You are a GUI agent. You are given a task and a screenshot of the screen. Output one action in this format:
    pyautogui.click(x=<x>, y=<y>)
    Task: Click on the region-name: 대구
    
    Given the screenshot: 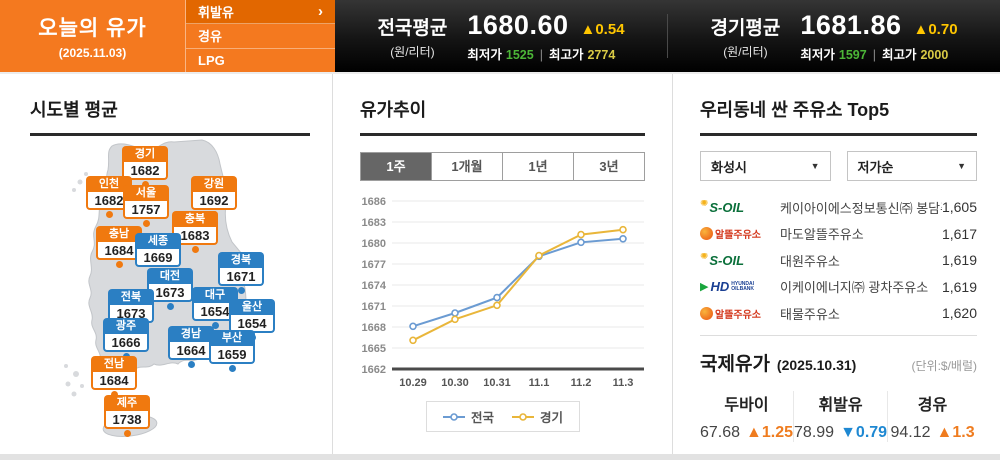 What is the action you would take?
    pyautogui.click(x=215, y=295)
    